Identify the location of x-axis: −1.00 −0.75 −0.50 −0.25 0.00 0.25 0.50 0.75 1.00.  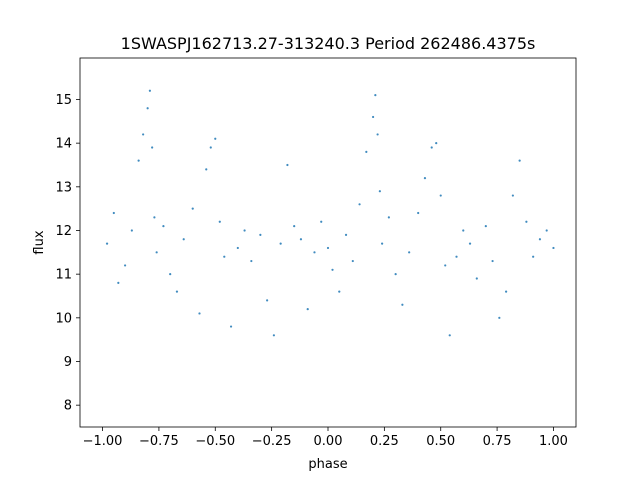
(325, 438).